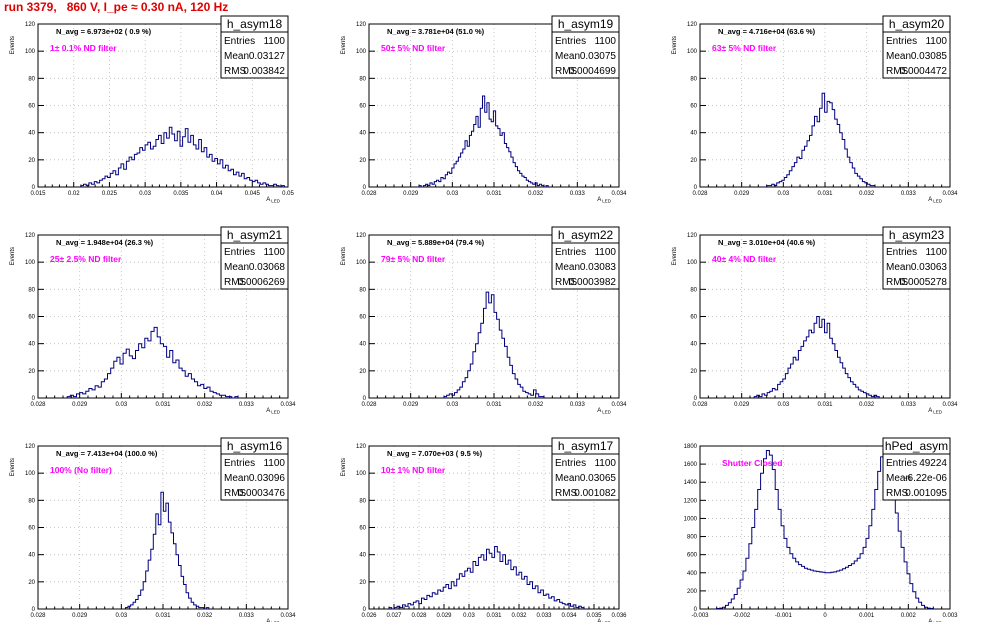 The height and width of the screenshot is (622, 996). I want to click on x-tick-label: -0.003, so click(700, 616).